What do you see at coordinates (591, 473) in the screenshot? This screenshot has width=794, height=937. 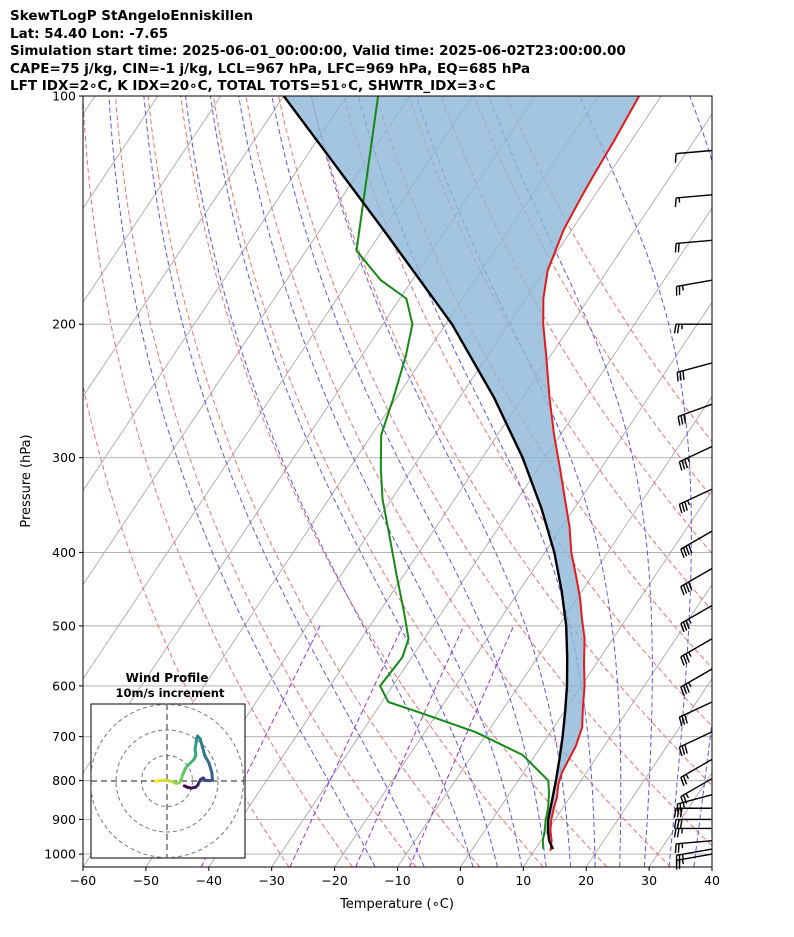 I see `temperature-line` at bounding box center [591, 473].